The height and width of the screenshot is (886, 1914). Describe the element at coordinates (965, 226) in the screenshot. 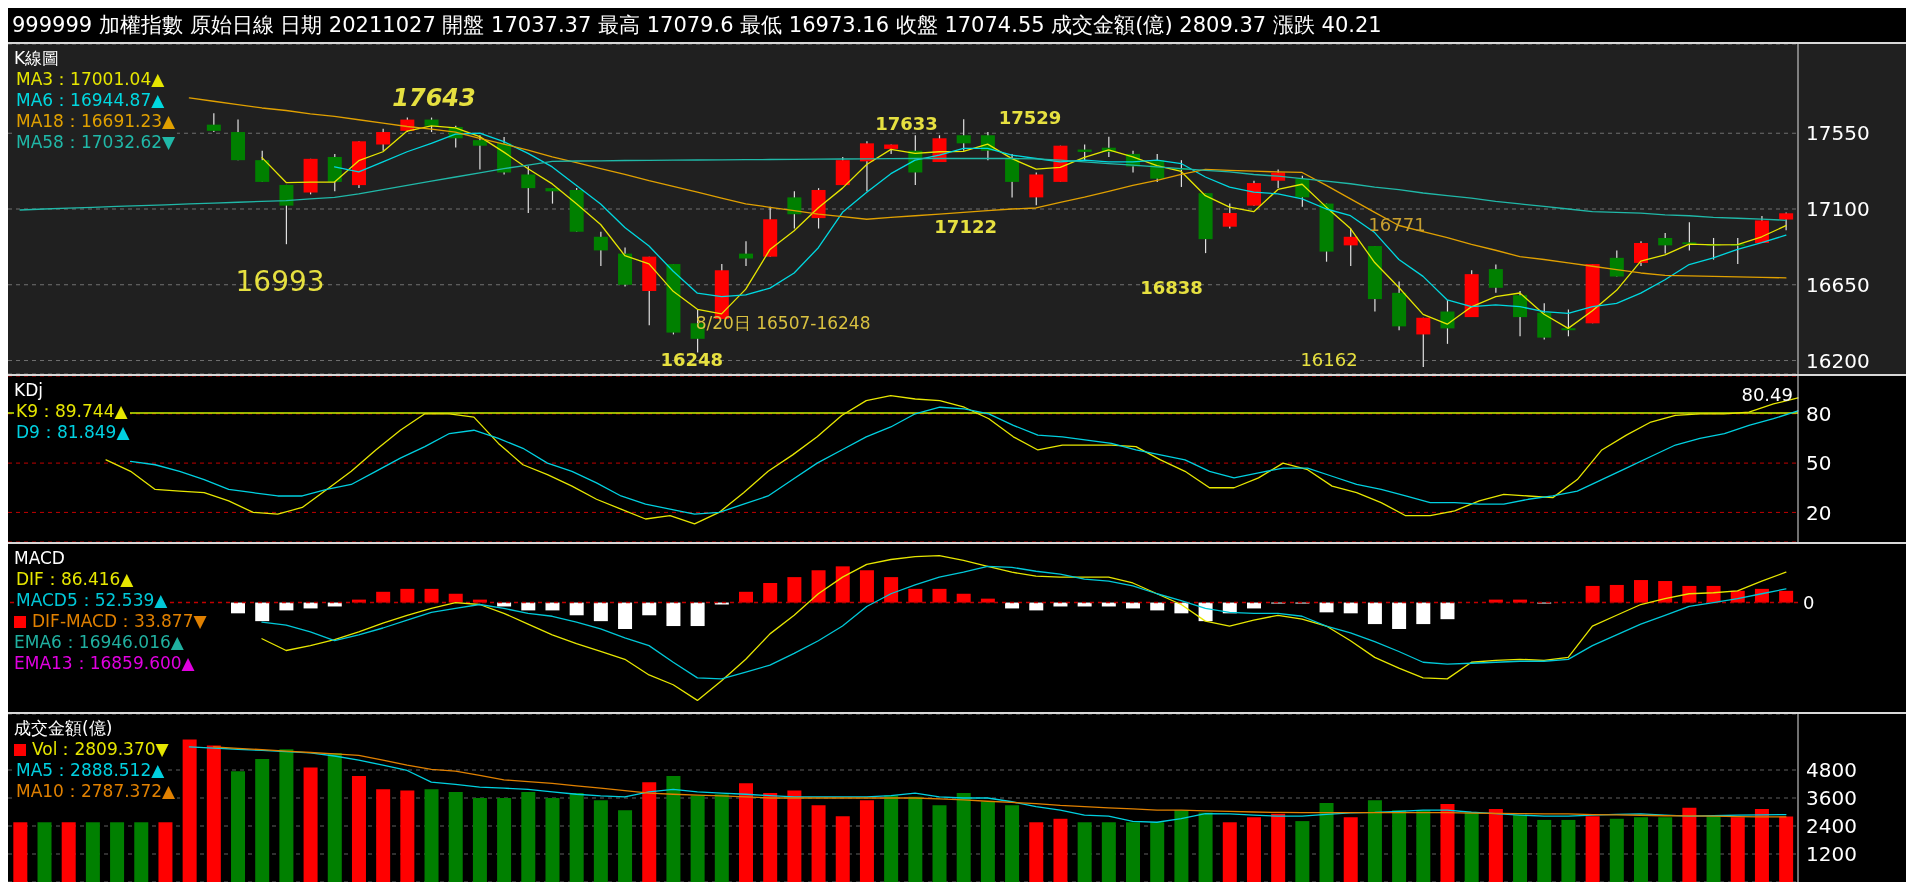

I see `annotation: 17122` at that location.